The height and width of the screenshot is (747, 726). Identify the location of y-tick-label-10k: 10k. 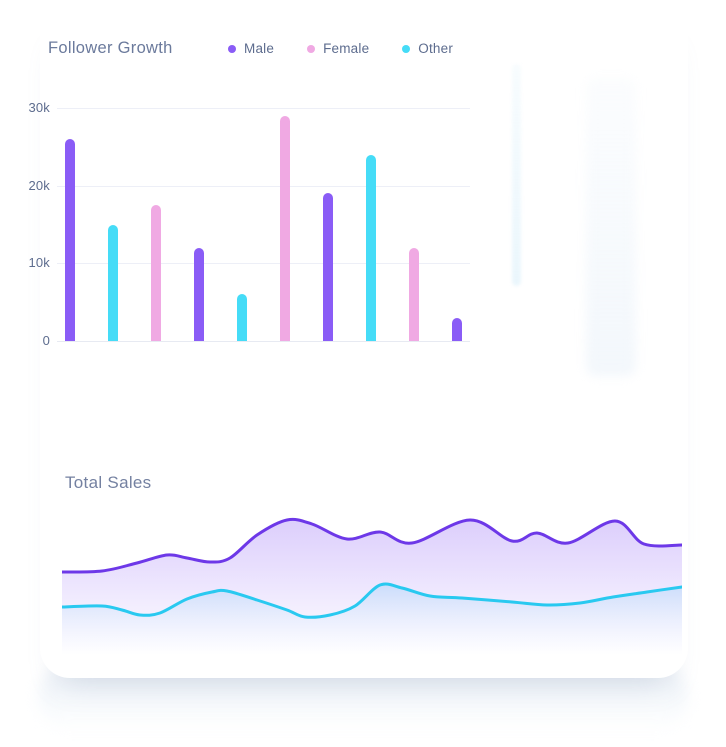
(39, 263).